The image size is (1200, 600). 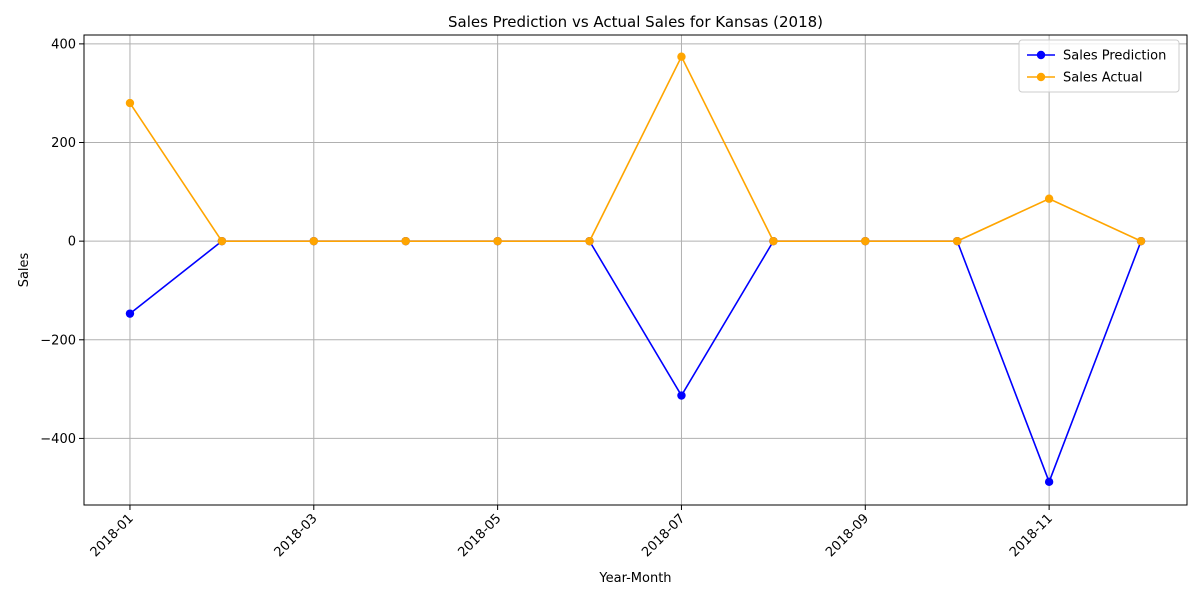 I want to click on x-tick-label: 2018-01, so click(x=112, y=535).